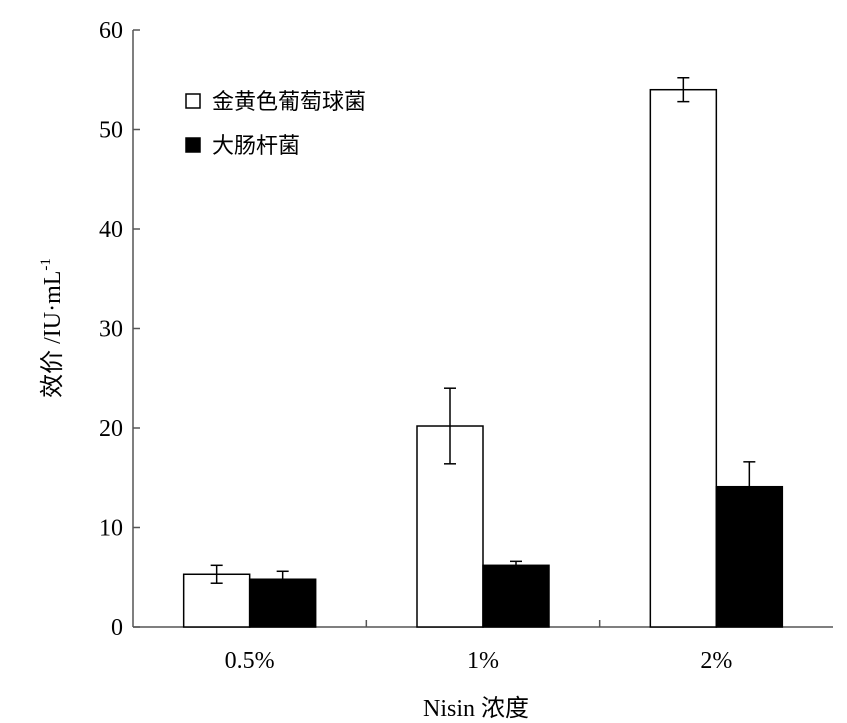 The width and height of the screenshot is (847, 723). I want to click on legend-label: 大肠杆菌, so click(256, 146).